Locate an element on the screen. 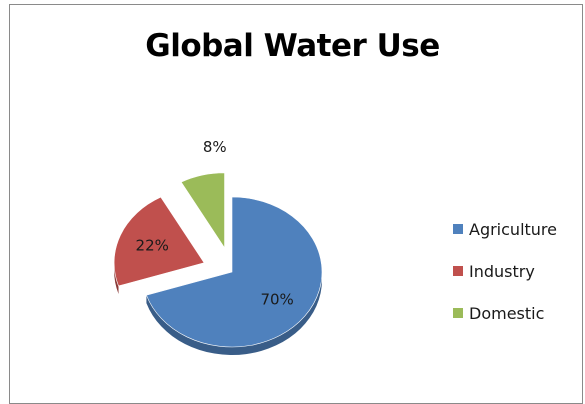 The height and width of the screenshot is (404, 585). legend-item-agriculture: Agriculture is located at coordinates (505, 229).